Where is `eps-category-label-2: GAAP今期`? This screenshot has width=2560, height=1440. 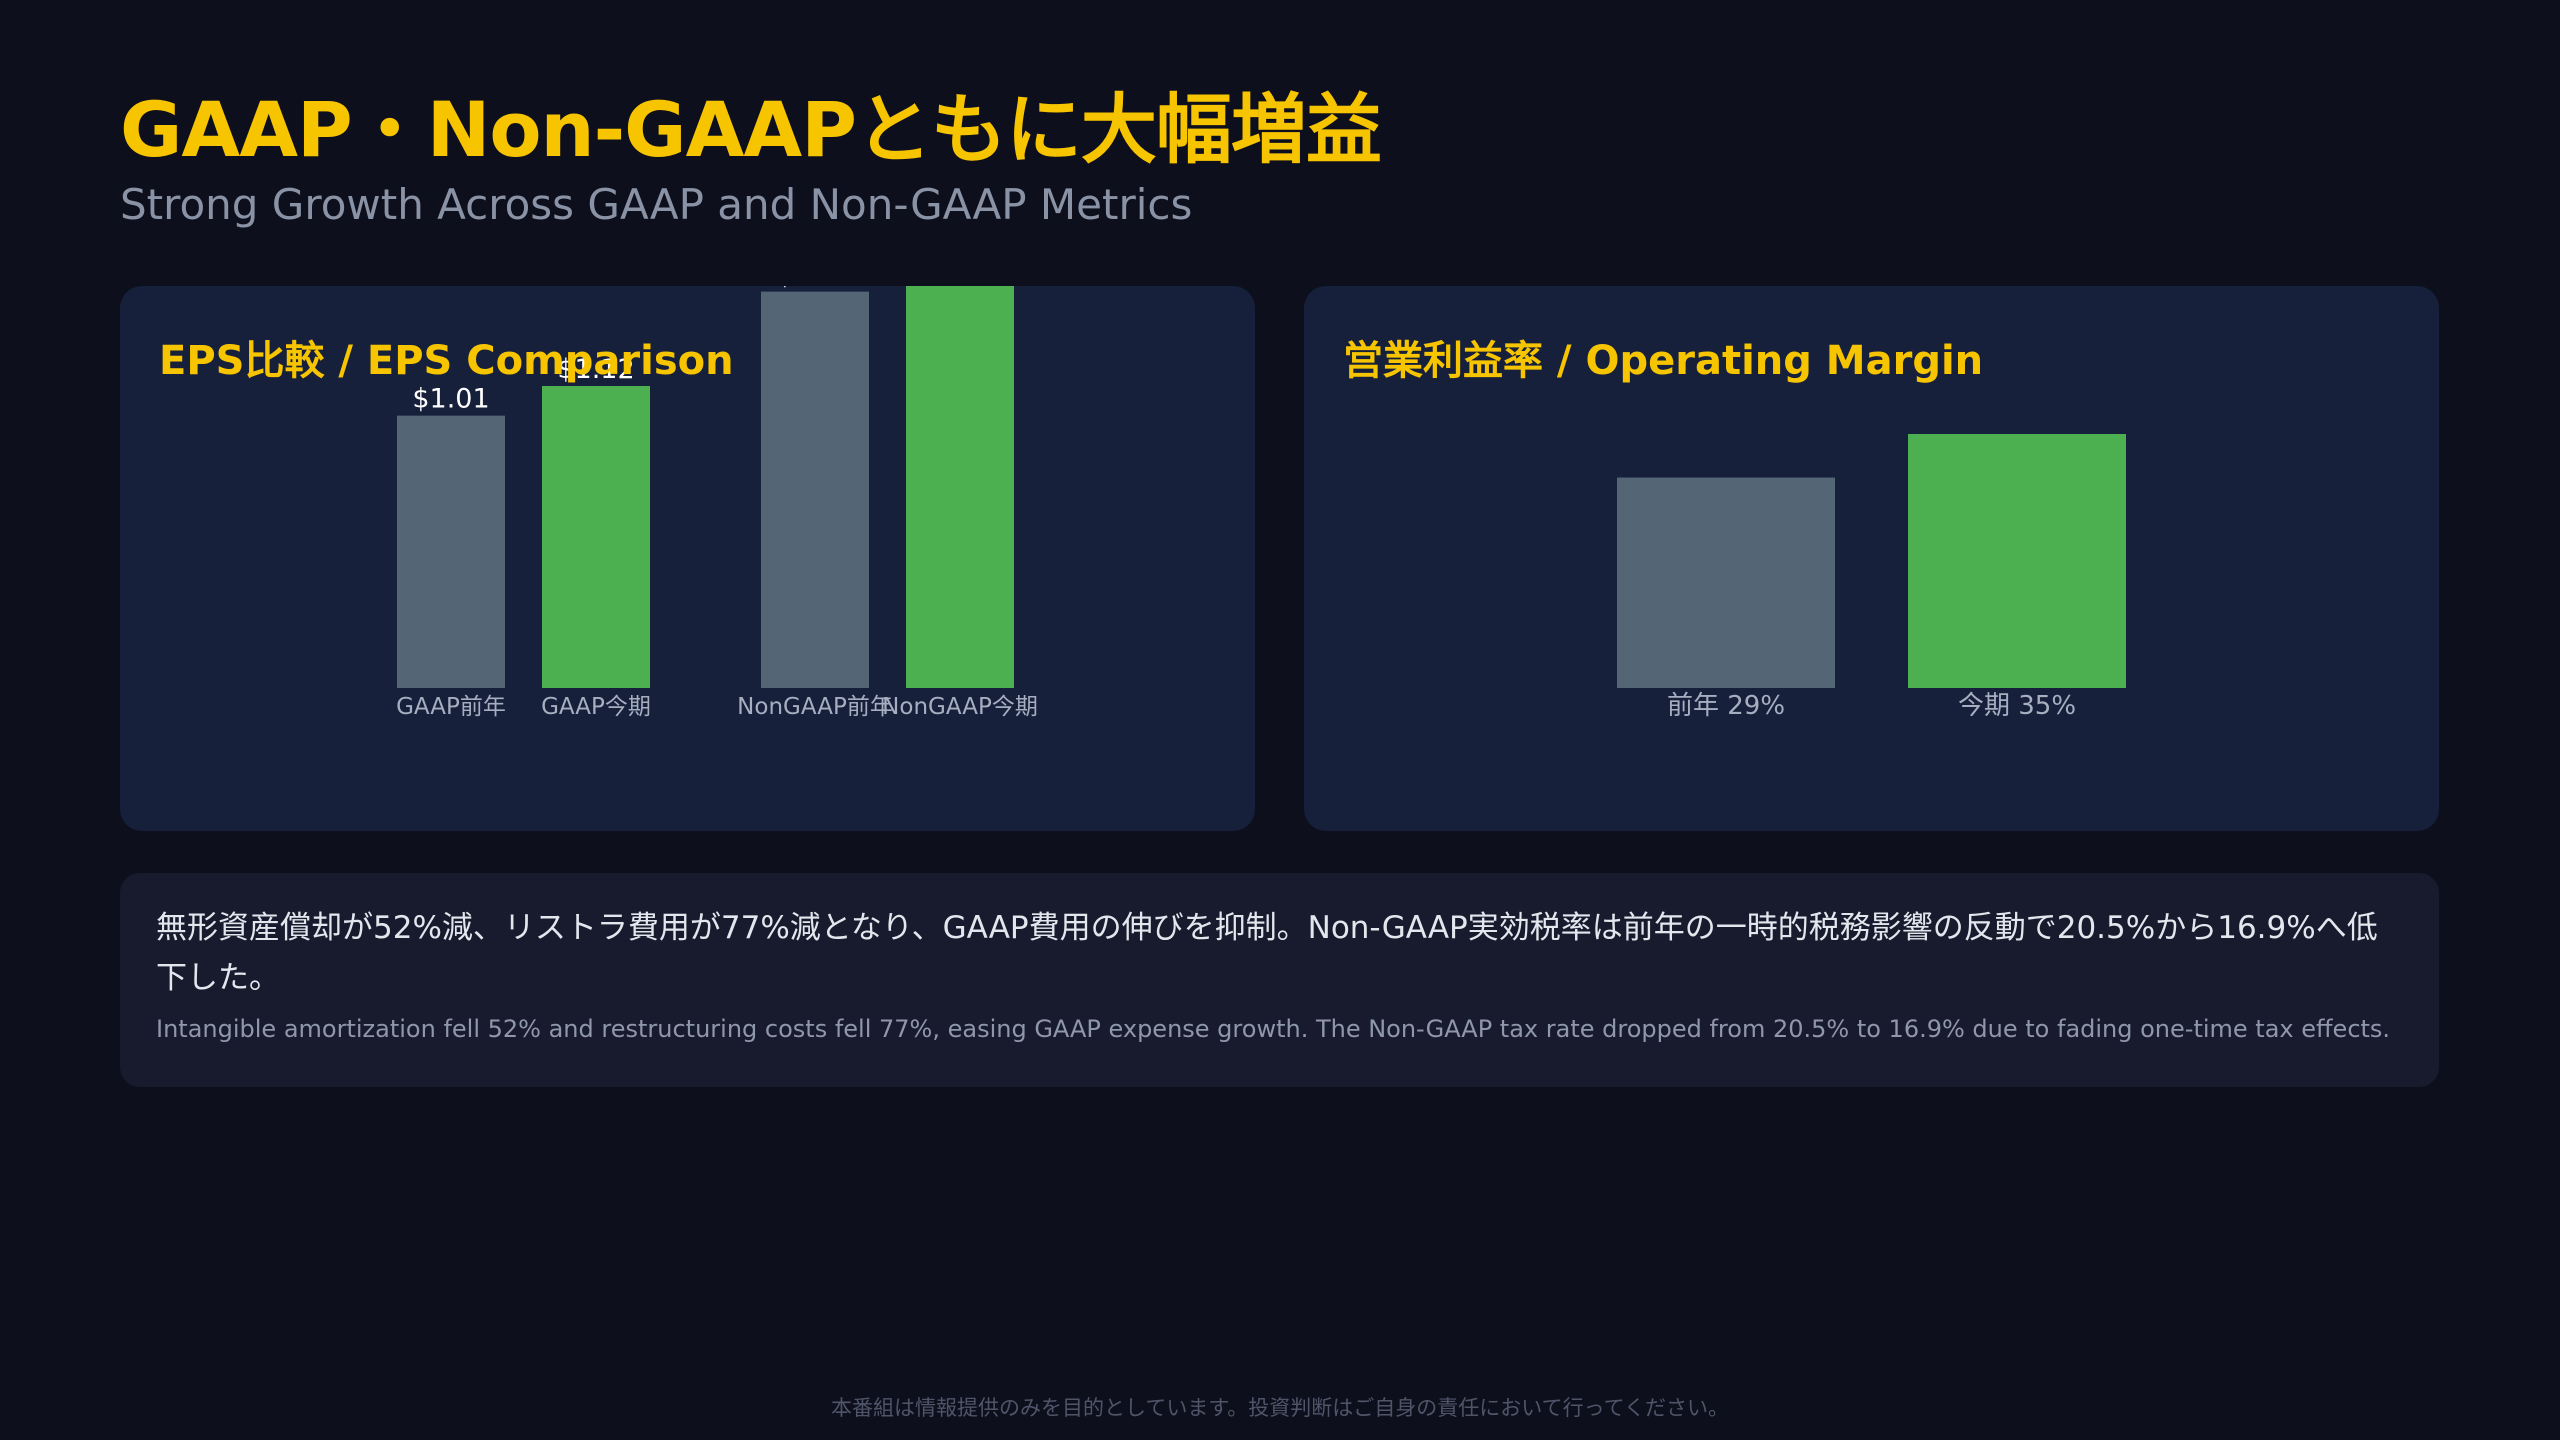 eps-category-label-2: GAAP今期 is located at coordinates (596, 707).